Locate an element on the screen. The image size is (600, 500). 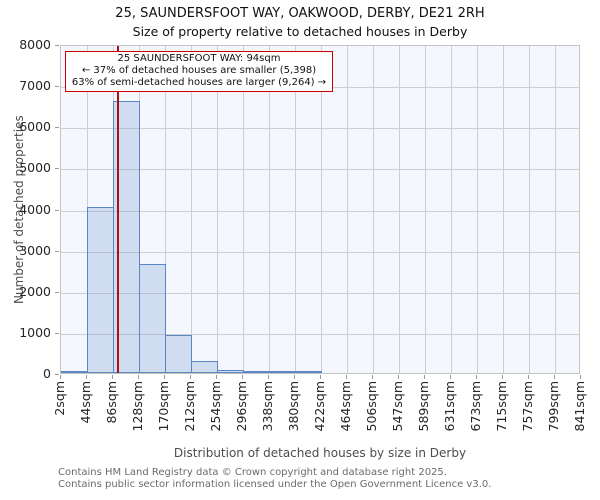
x-tick-label: 757sqm is located at coordinates (527, 406).